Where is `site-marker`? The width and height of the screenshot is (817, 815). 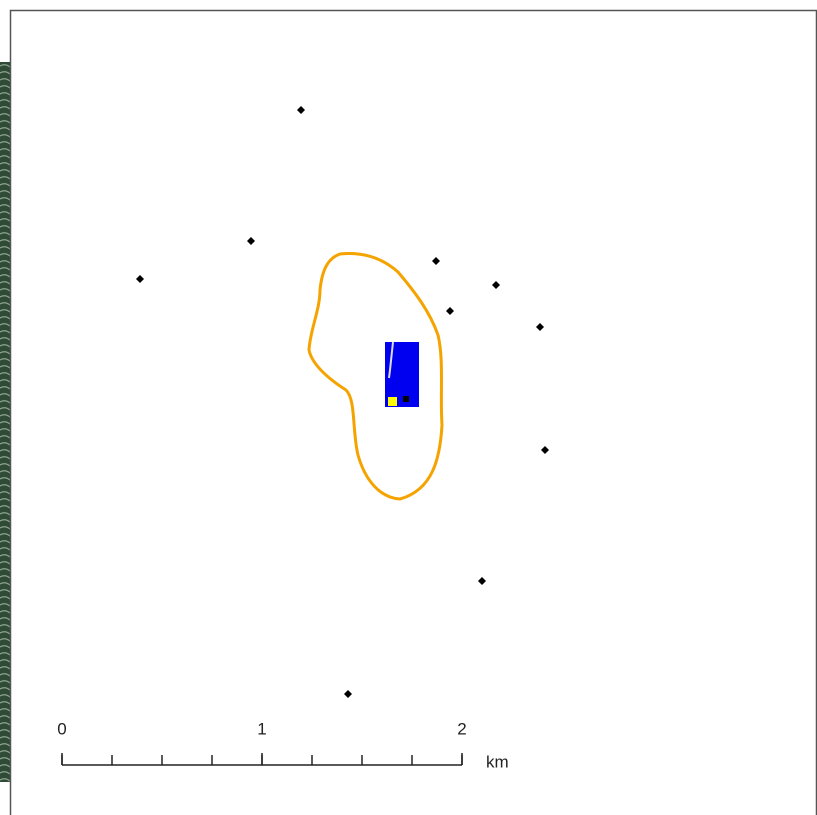
site-marker is located at coordinates (392, 401).